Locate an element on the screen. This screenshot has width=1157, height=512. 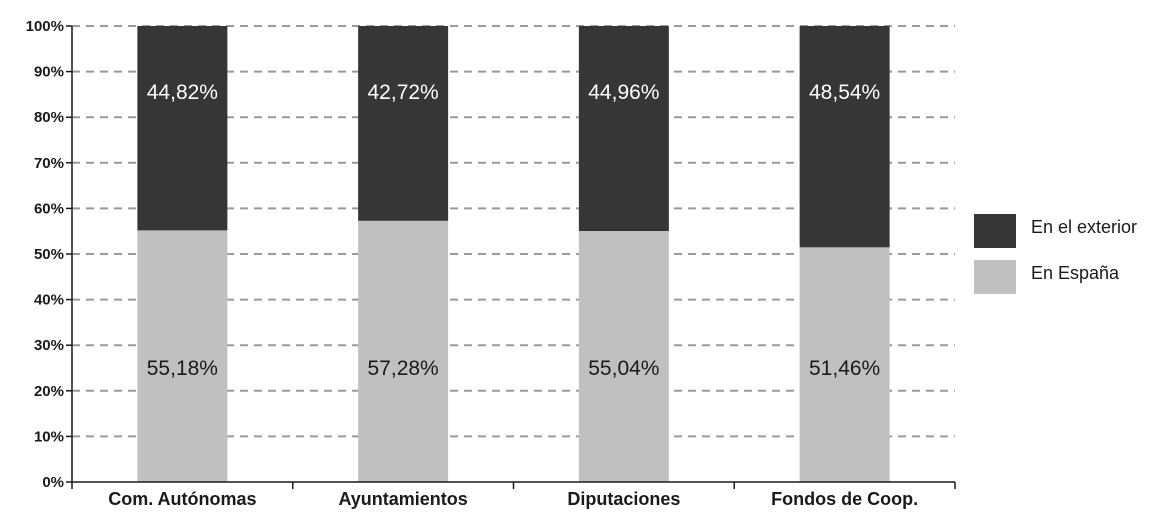
legend: En el exterior En España is located at coordinates (1055, 254).